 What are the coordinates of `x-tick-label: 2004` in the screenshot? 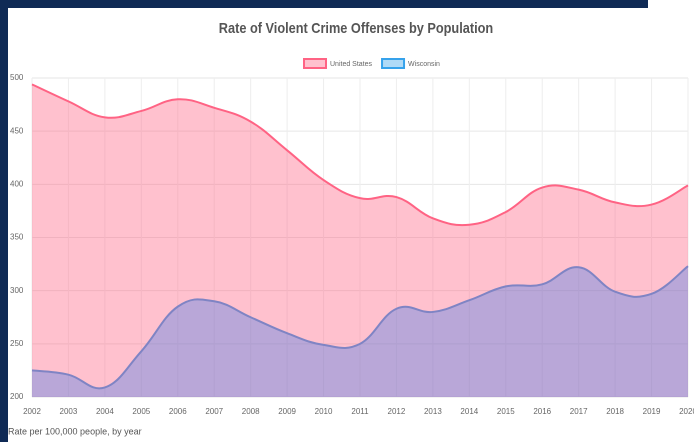 It's located at (105, 411).